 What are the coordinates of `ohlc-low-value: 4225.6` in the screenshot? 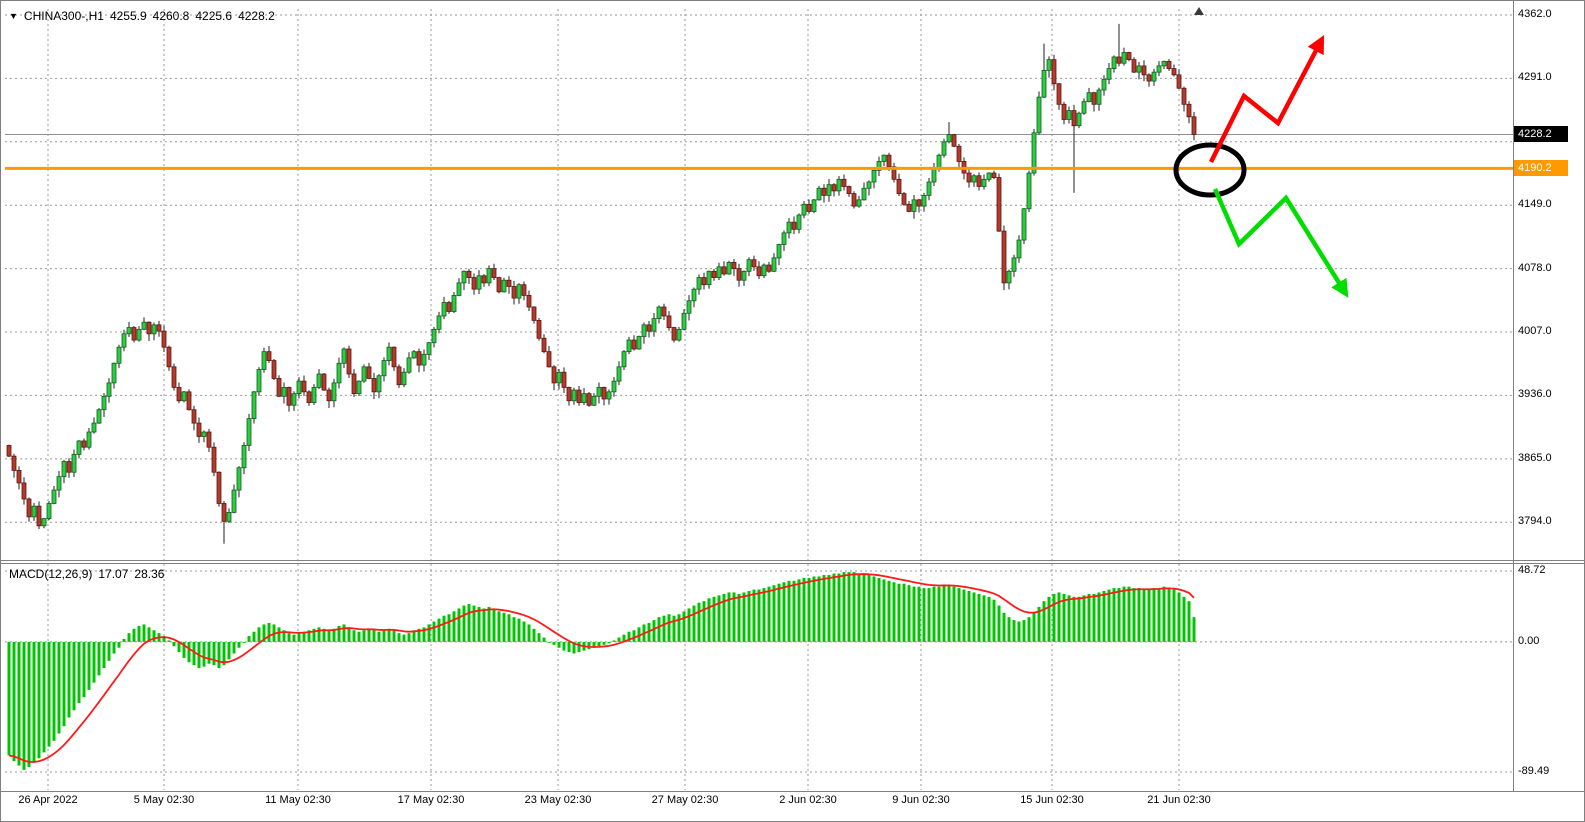 It's located at (214, 16).